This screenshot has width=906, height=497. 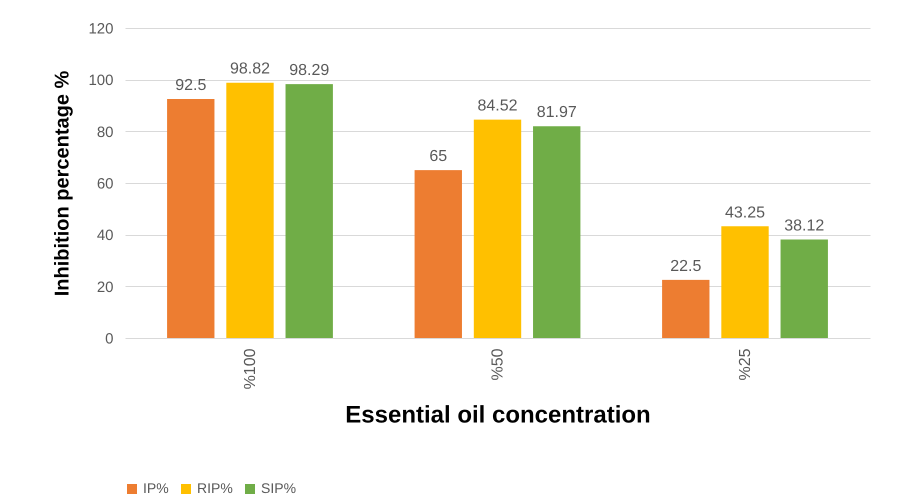 What do you see at coordinates (309, 71) in the screenshot?
I see `data-label: 98.29` at bounding box center [309, 71].